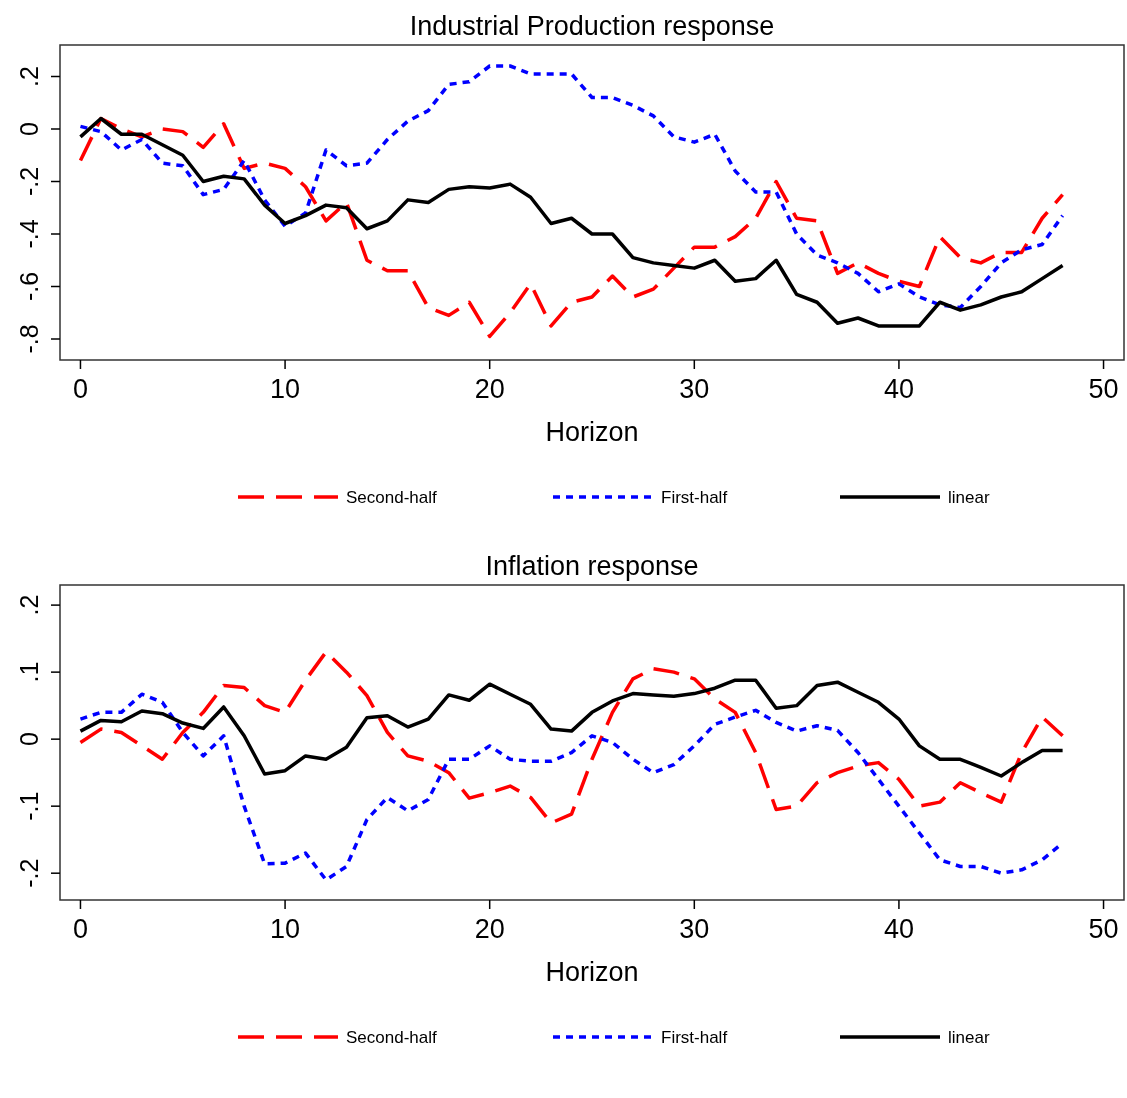 Image resolution: width=1127 pixels, height=1098 pixels. Describe the element at coordinates (29, 806) in the screenshot. I see `y-tick-label: -.1` at that location.